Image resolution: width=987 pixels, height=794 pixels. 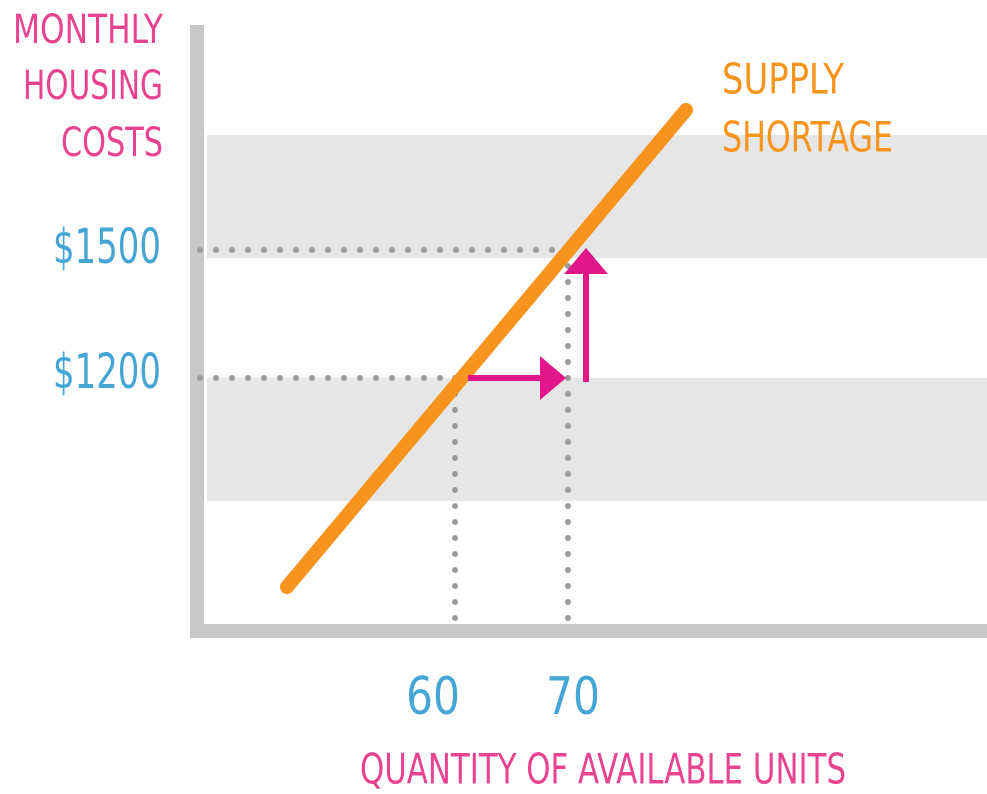 What do you see at coordinates (433, 697) in the screenshot?
I see `x-tick-label: 60` at bounding box center [433, 697].